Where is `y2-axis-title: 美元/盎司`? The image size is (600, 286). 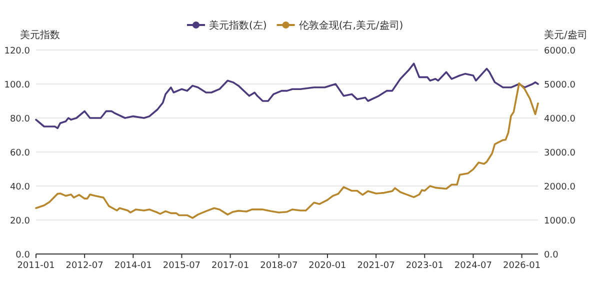
y2-axis-title: 美元/盎司 is located at coordinates (566, 35).